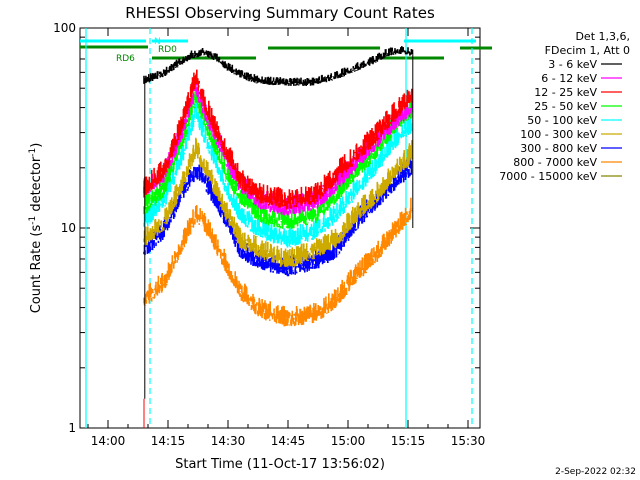 The image size is (640, 480). Describe the element at coordinates (569, 78) in the screenshot. I see `legend-entry-label: 6 - 12 keV` at that location.